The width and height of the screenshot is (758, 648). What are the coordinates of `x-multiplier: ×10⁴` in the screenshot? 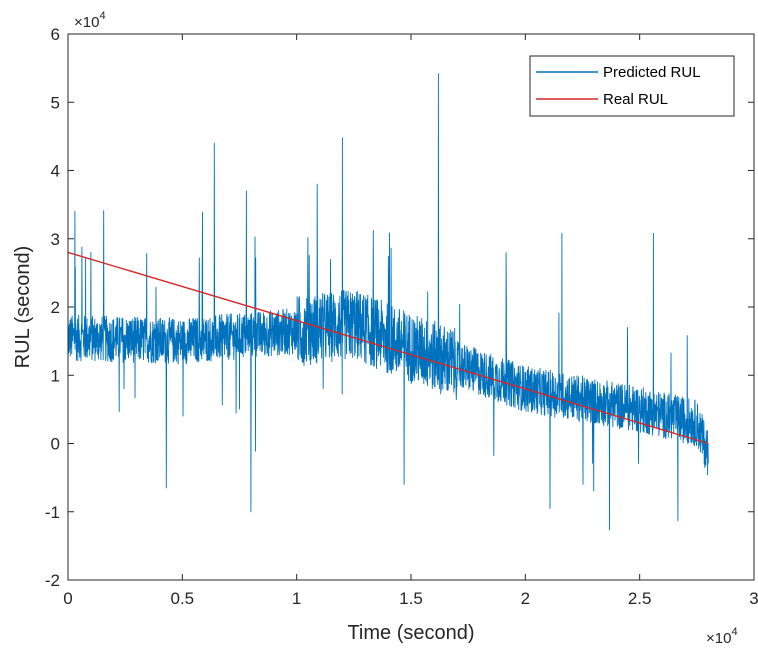 It's located at (722, 636).